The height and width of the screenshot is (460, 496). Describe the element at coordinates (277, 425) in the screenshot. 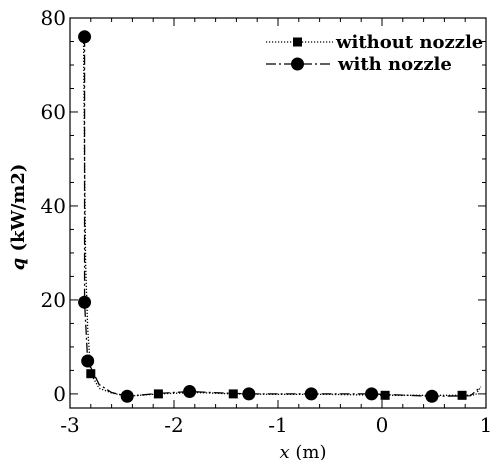

I see `x-tick-label: -1` at that location.